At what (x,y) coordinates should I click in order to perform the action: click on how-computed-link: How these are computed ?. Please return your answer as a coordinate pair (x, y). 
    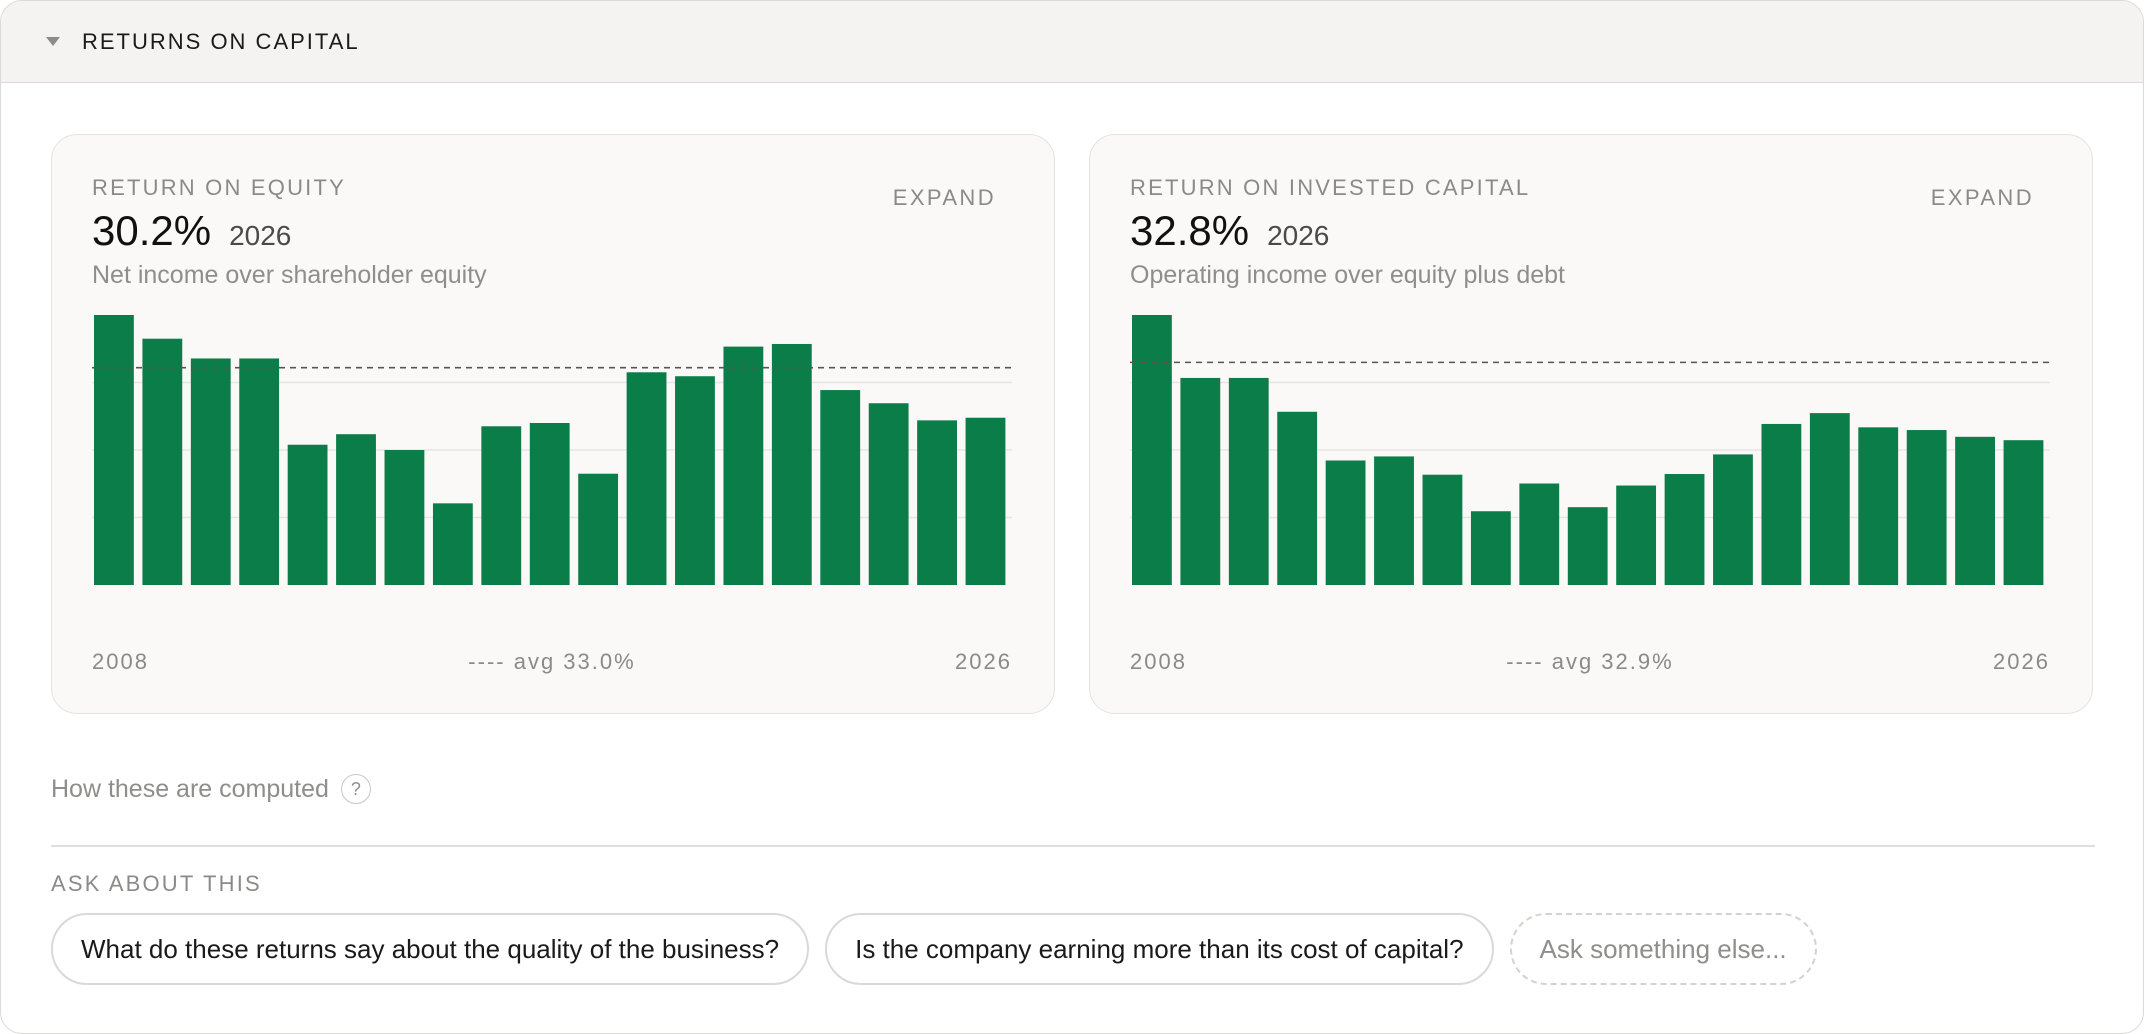
    Looking at the image, I should click on (211, 789).